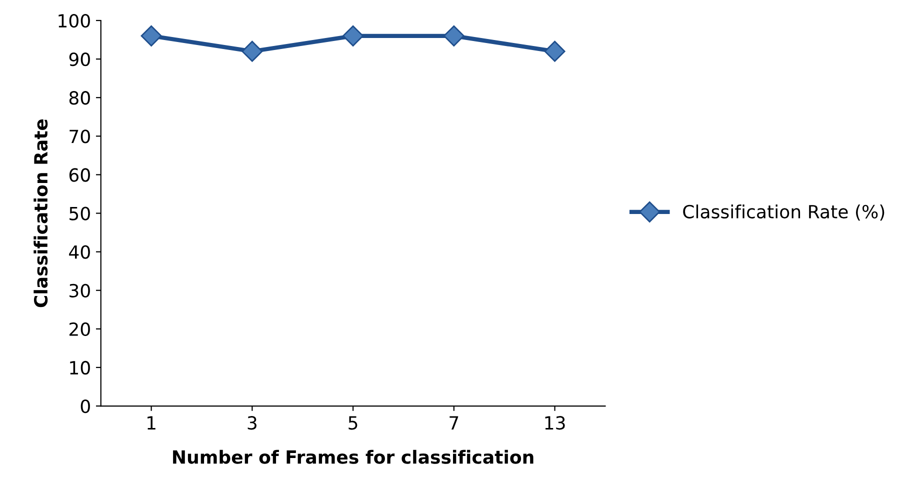  I want to click on y-tick-label: 10, so click(80, 367).